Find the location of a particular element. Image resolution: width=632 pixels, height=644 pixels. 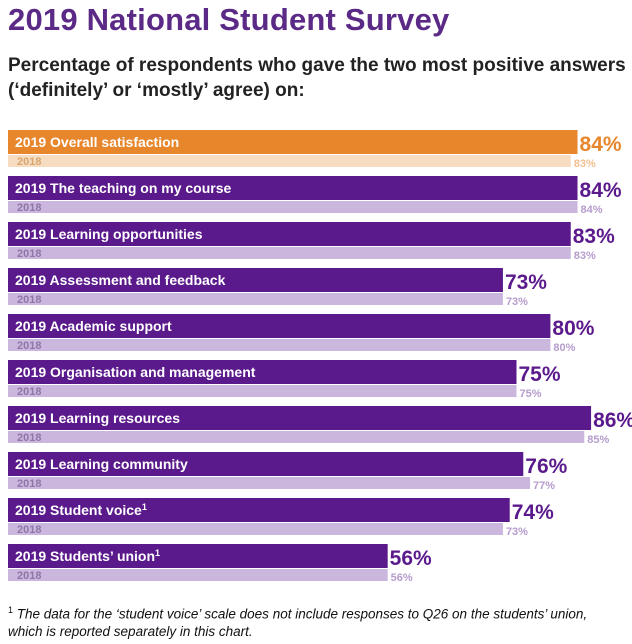

bar-label-2019: 2019 Students’ union1 is located at coordinates (87, 556).